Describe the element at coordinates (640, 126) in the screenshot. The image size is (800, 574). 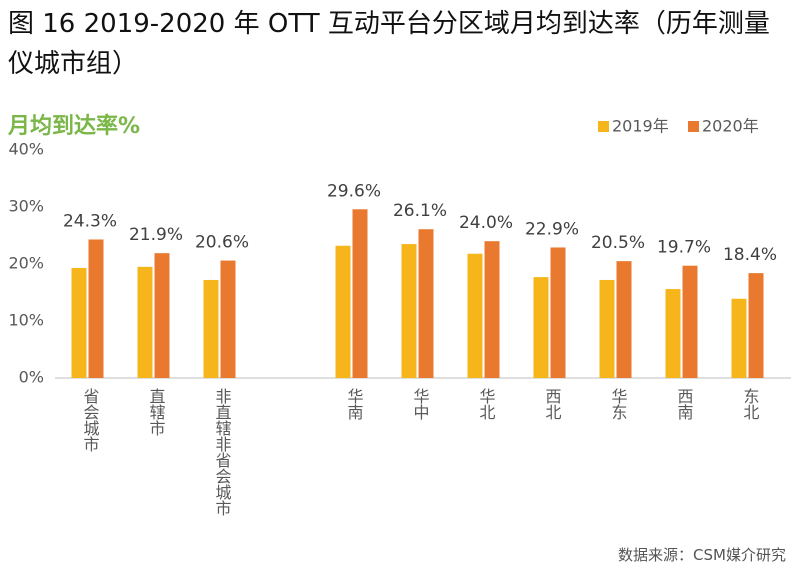
I see `legend-label: 2019年` at that location.